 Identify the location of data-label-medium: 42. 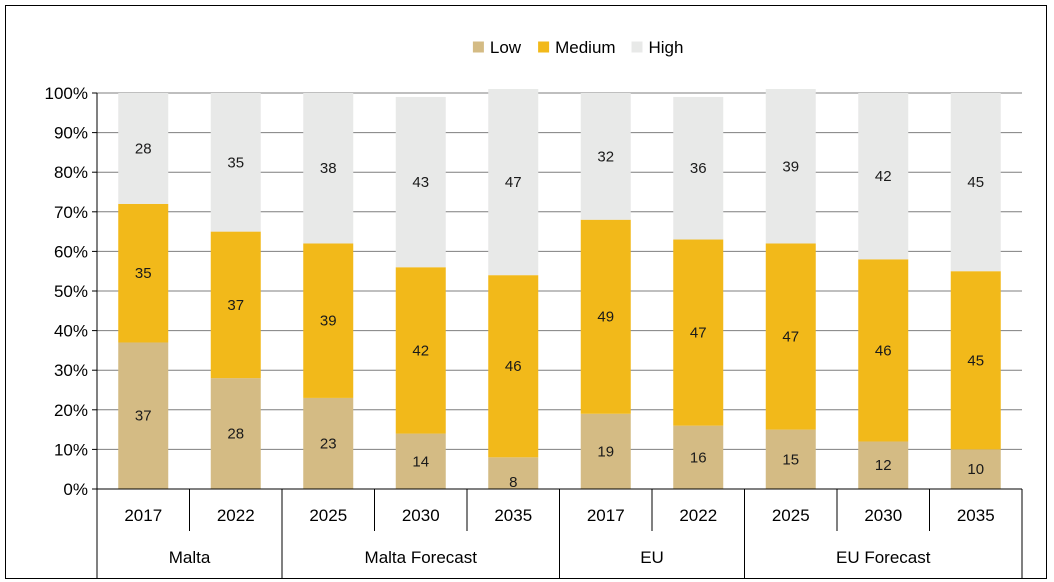
(420, 350).